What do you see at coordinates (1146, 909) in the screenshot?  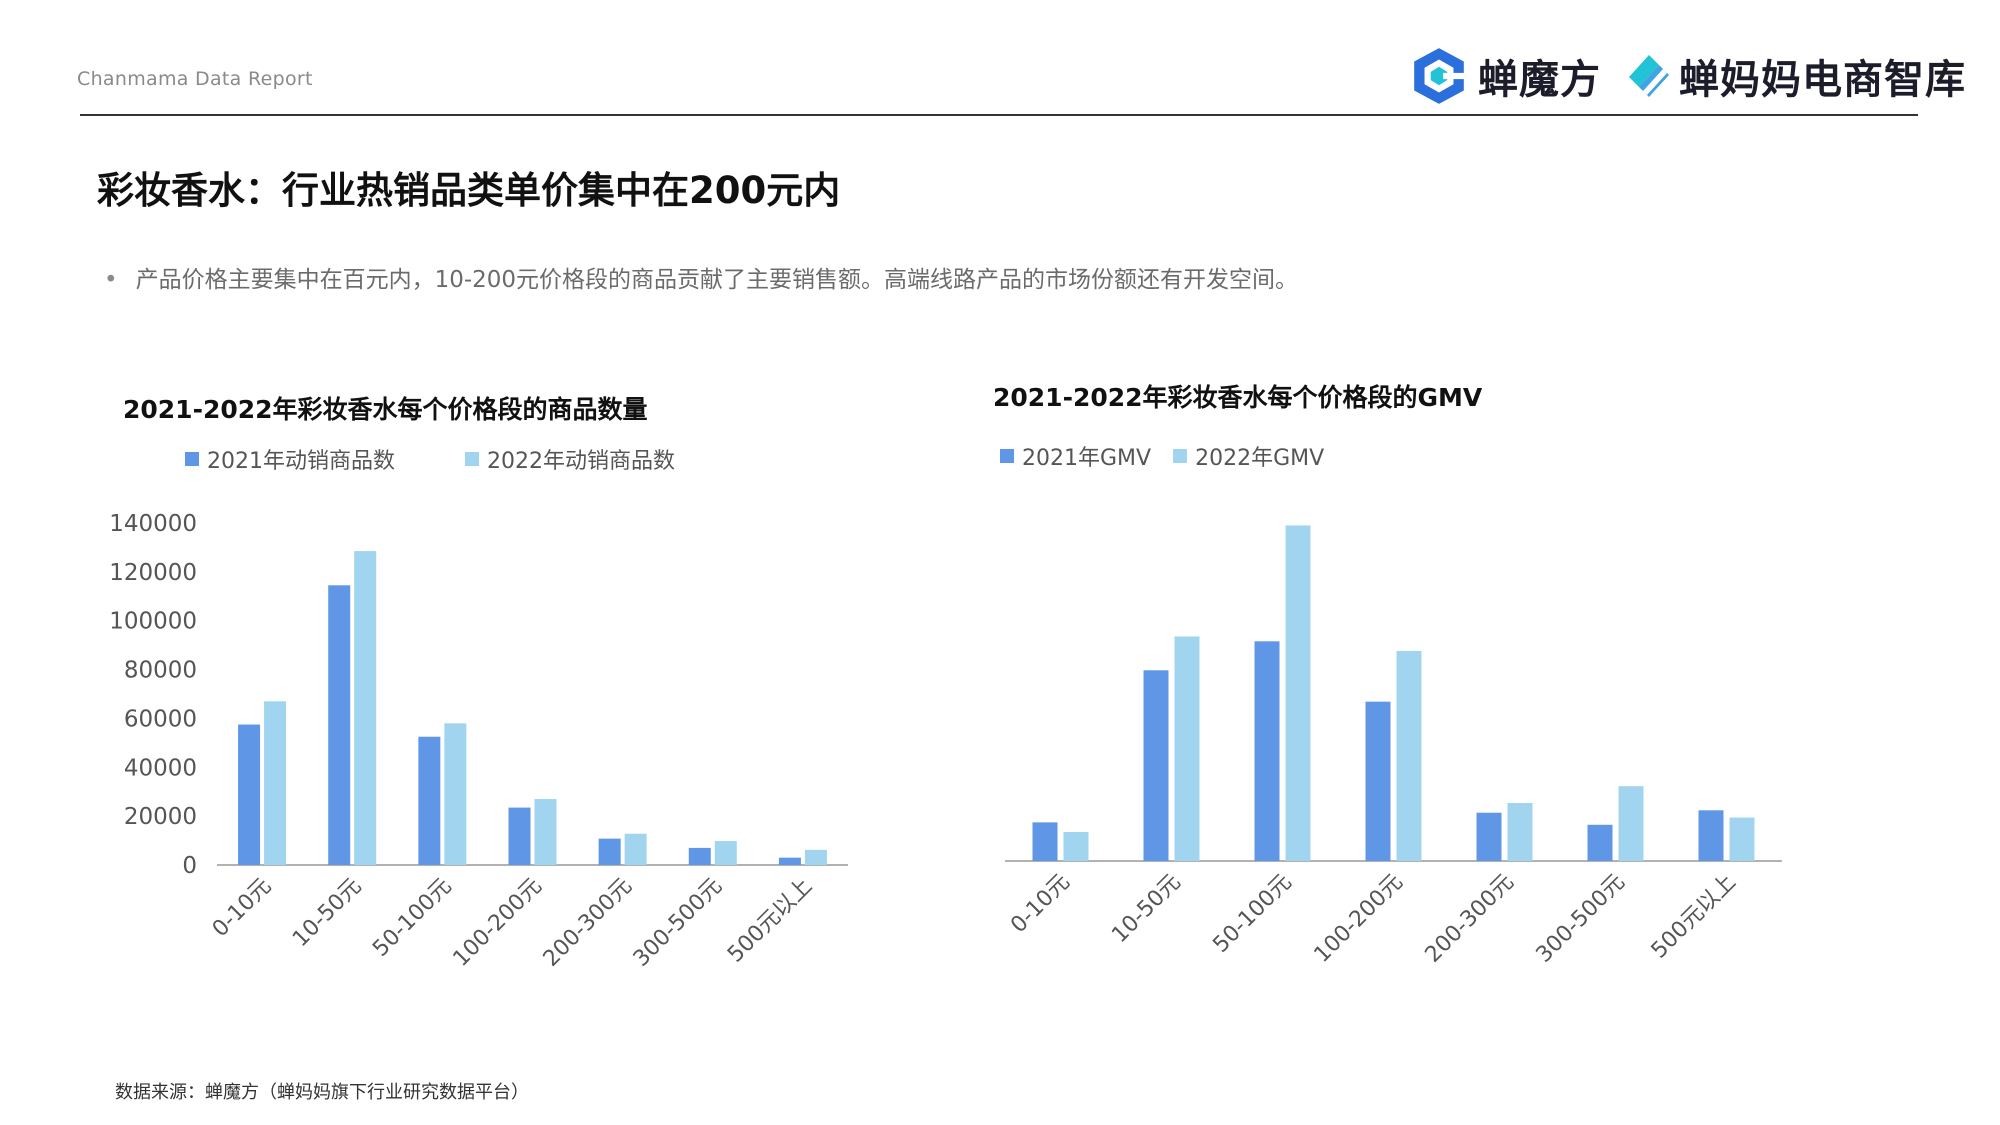 I see `chart2-x-tick-label: 10-50元` at bounding box center [1146, 909].